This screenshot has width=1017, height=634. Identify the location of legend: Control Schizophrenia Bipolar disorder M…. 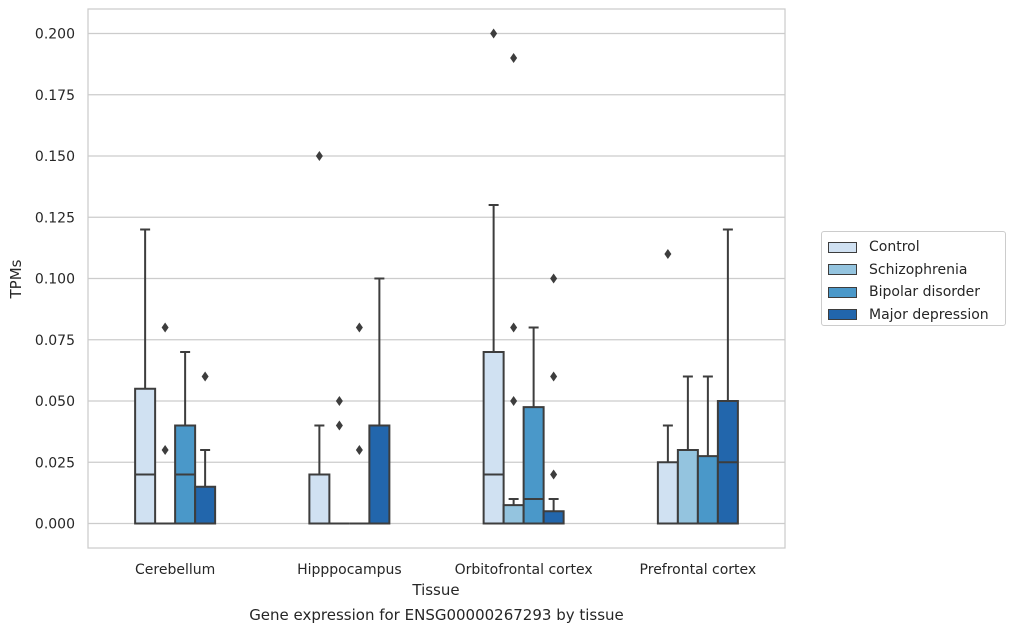
(913, 278).